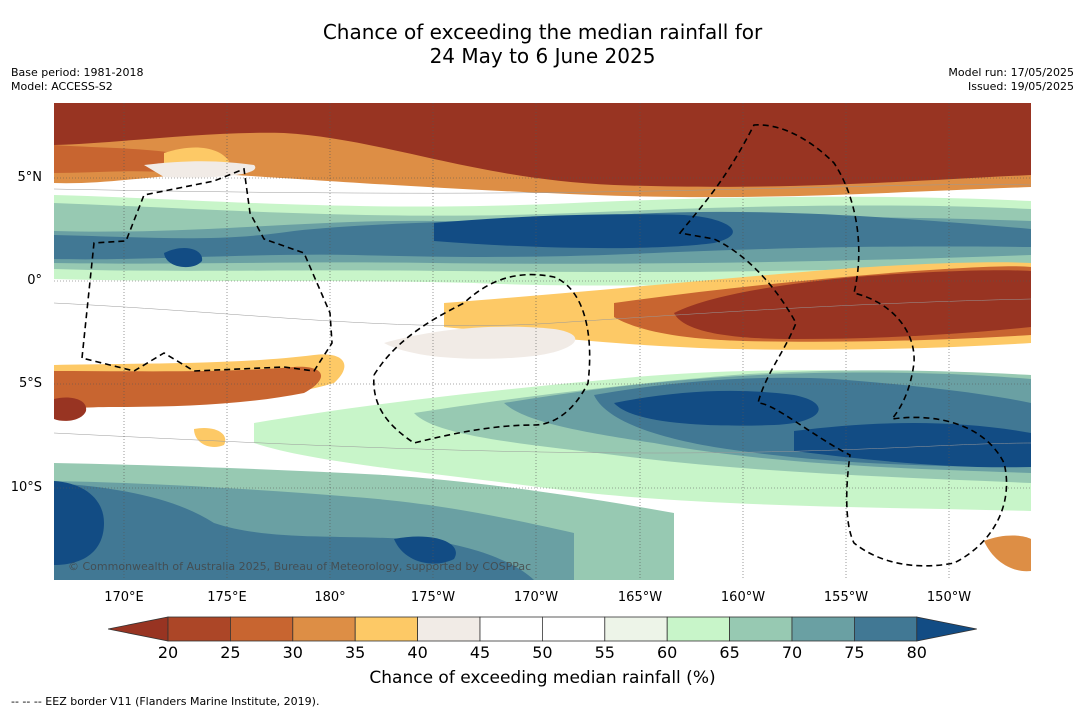  I want to click on colorbar-label: Chance of exceeding median rainfall (%), so click(542, 678).